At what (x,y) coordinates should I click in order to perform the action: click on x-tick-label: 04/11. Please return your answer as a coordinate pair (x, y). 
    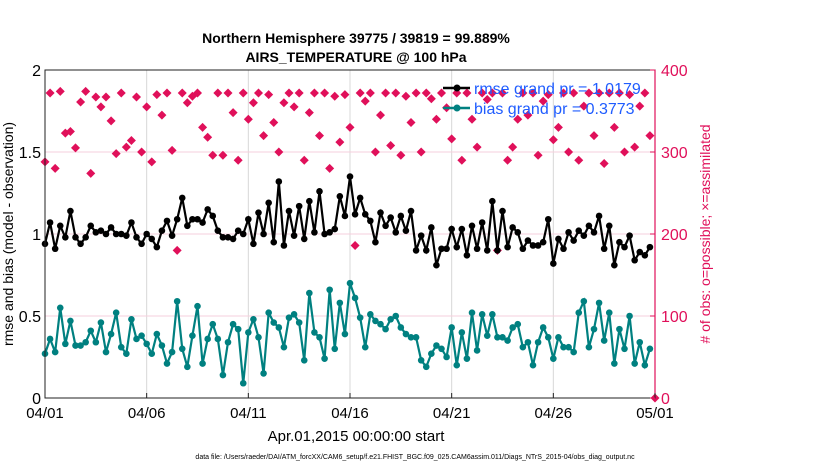
    Looking at the image, I should click on (248, 413).